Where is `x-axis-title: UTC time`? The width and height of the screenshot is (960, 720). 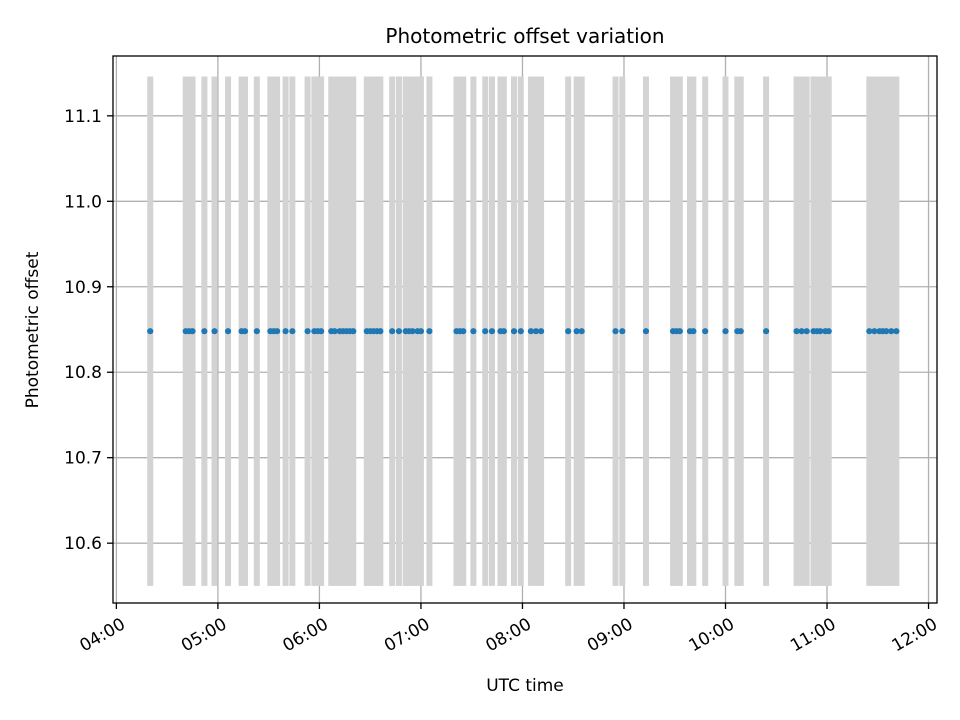 x-axis-title: UTC time is located at coordinates (525, 686).